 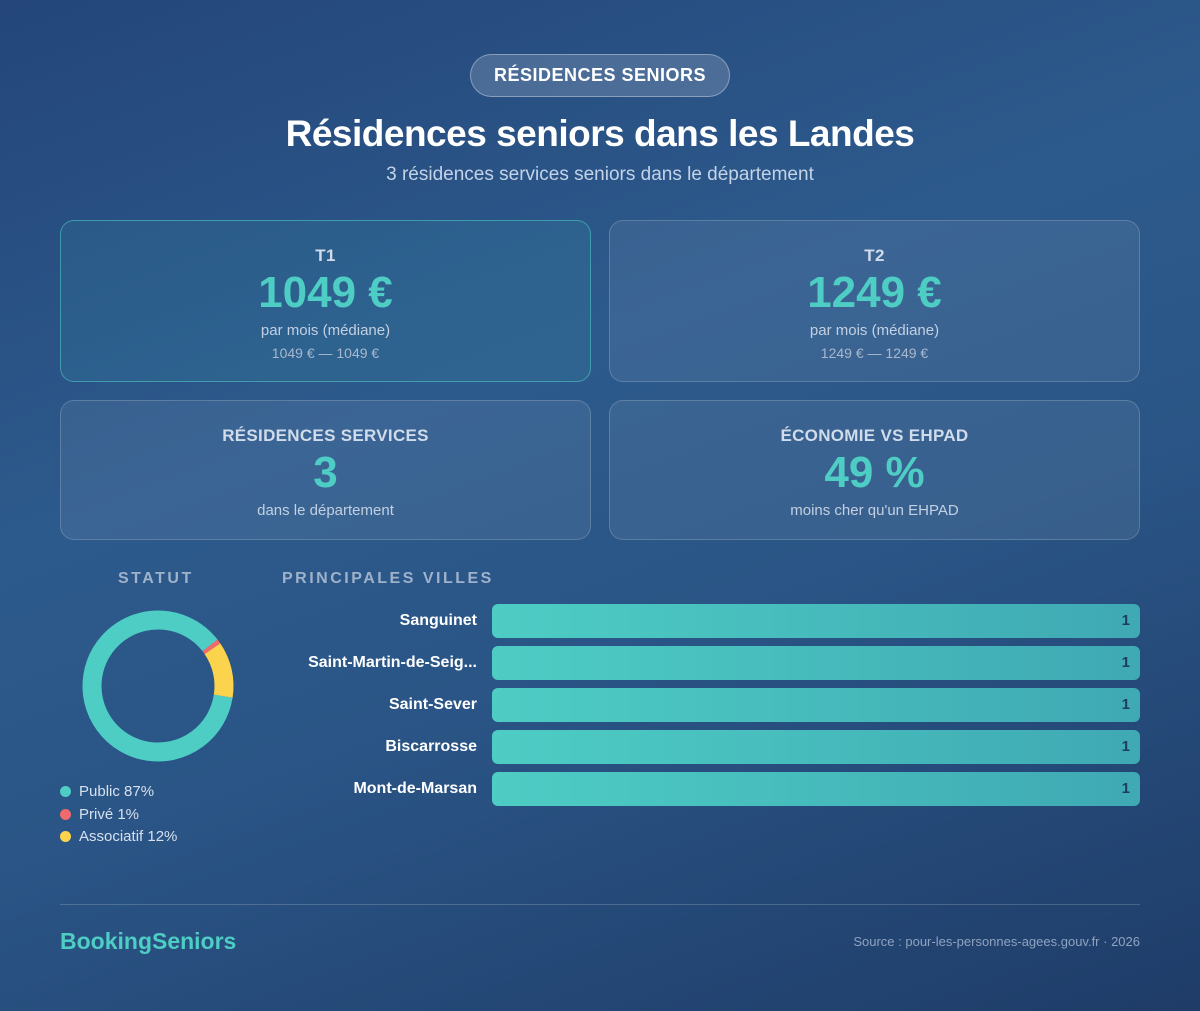 I want to click on bar-row: Mont-de-Marsan 1, so click(x=711, y=789).